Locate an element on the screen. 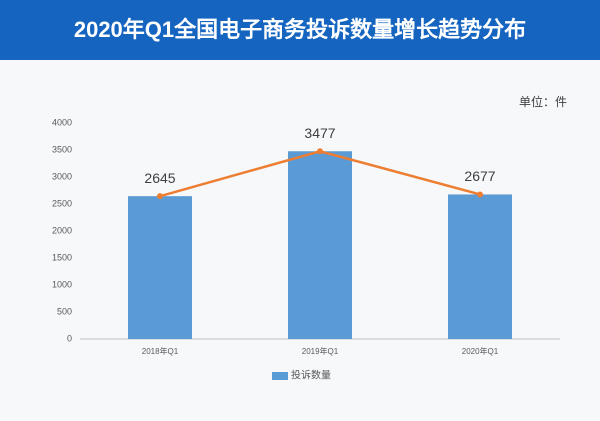  y-tick-label: 3500 is located at coordinates (62, 149).